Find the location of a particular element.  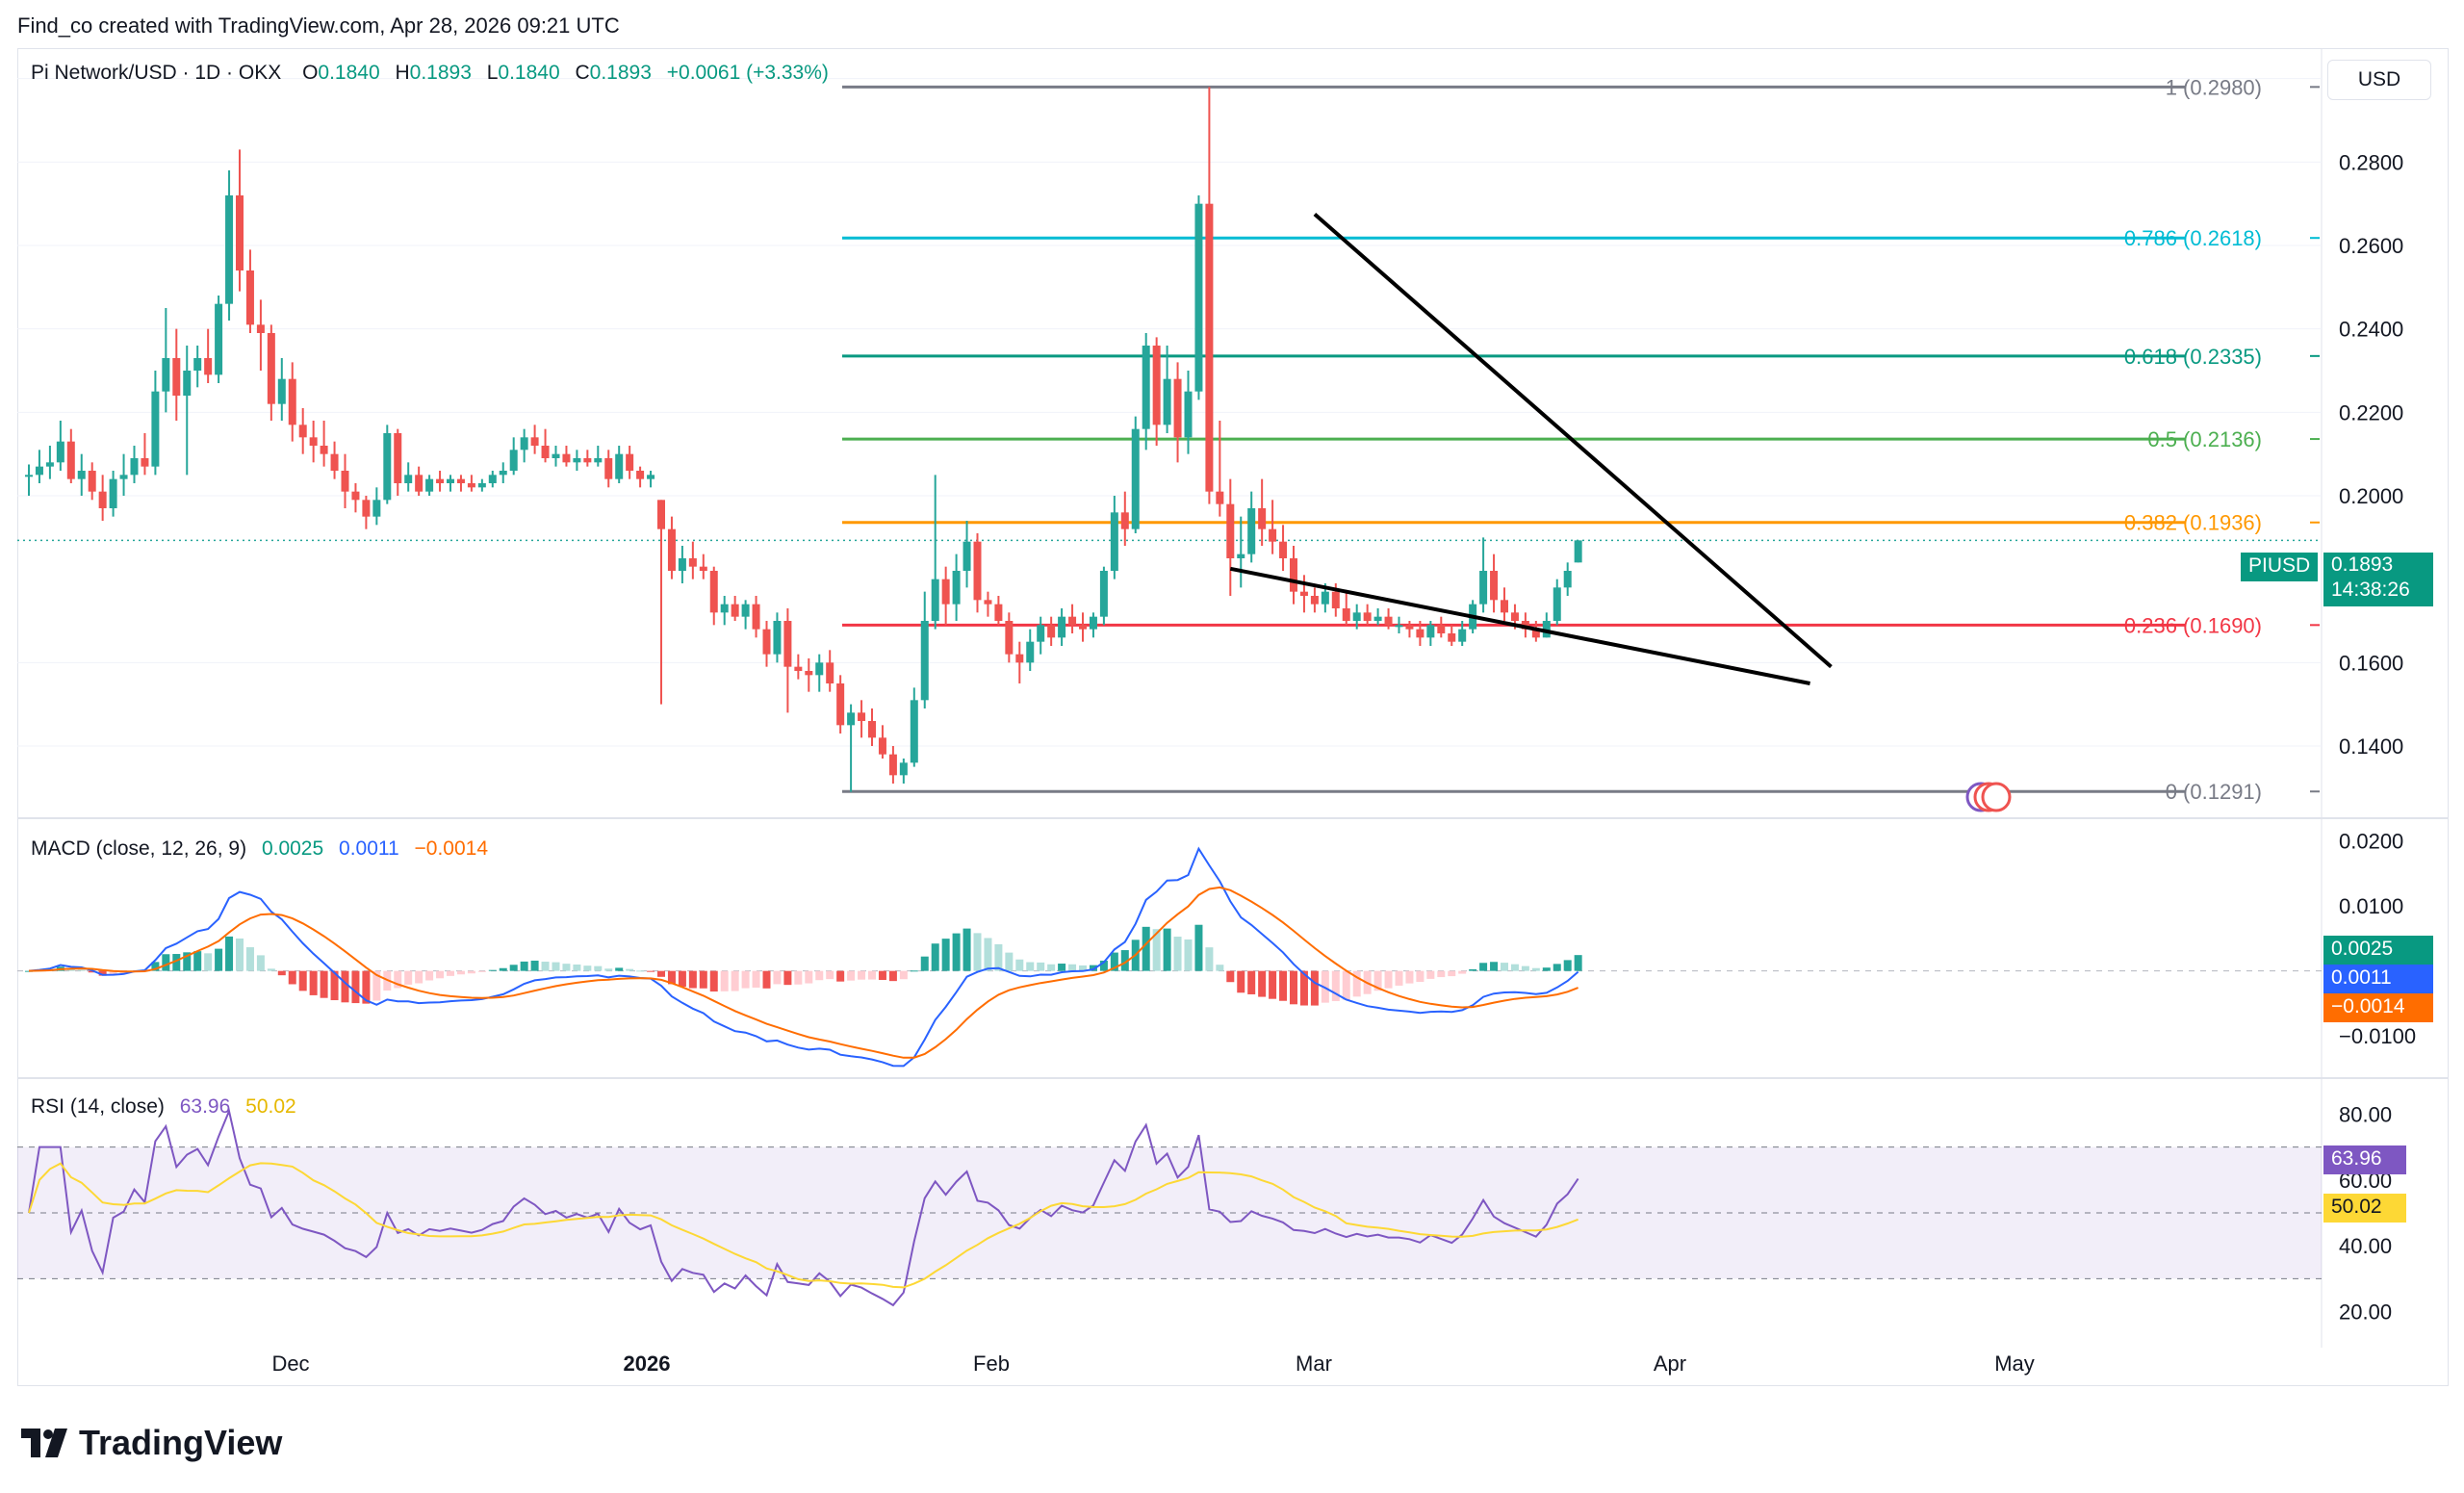

x-tick-label: May is located at coordinates (2014, 1363).